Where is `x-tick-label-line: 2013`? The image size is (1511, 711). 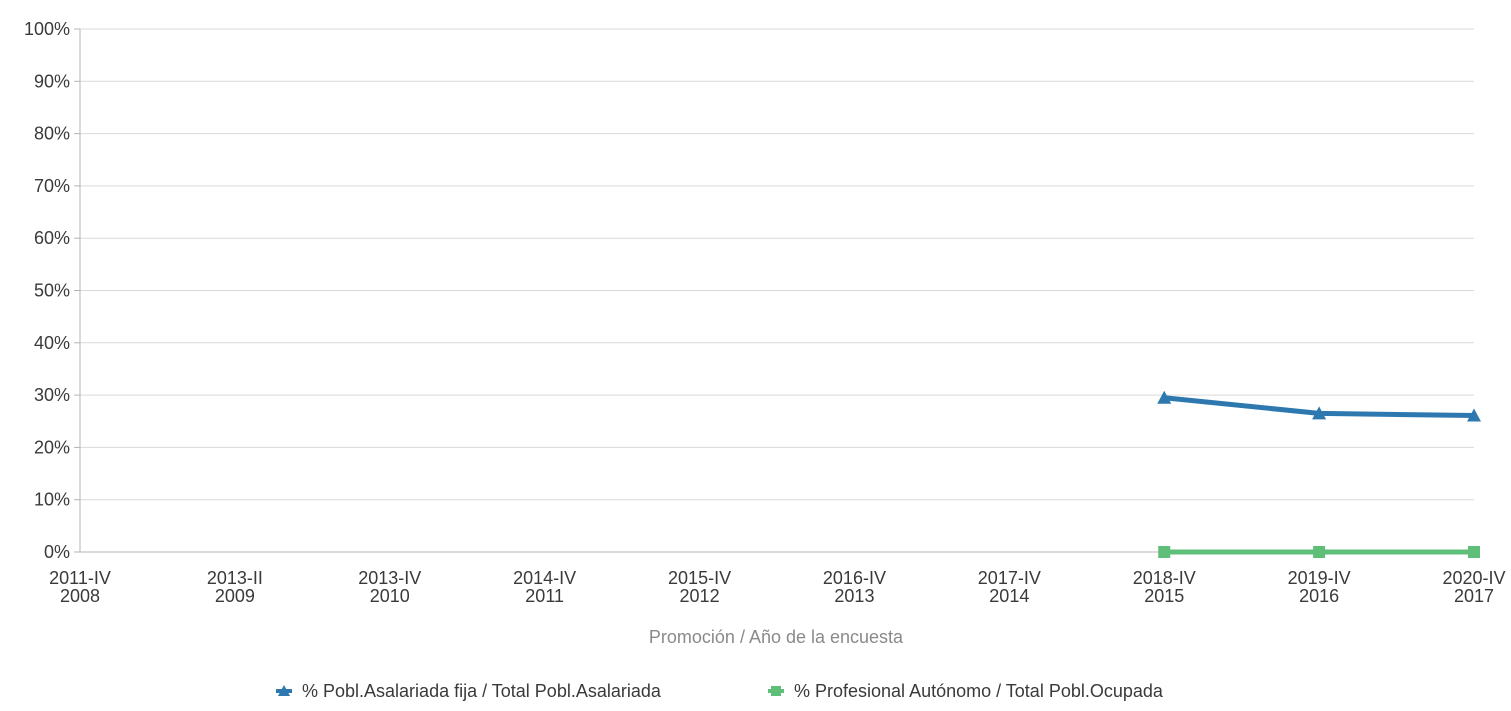 x-tick-label-line: 2013 is located at coordinates (854, 596).